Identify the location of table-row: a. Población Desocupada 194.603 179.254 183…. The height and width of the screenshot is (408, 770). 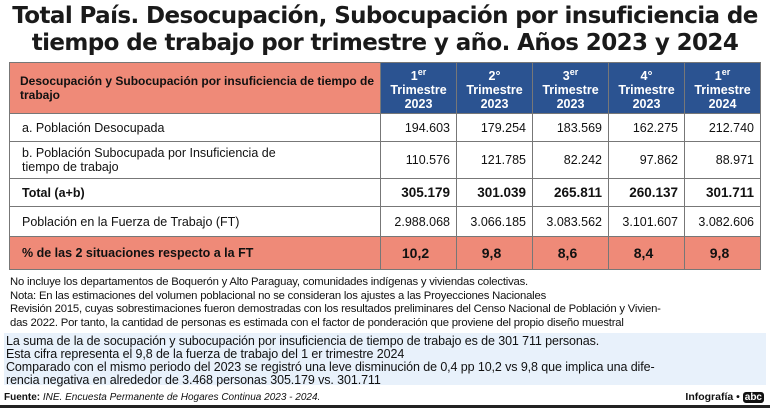
(385, 128).